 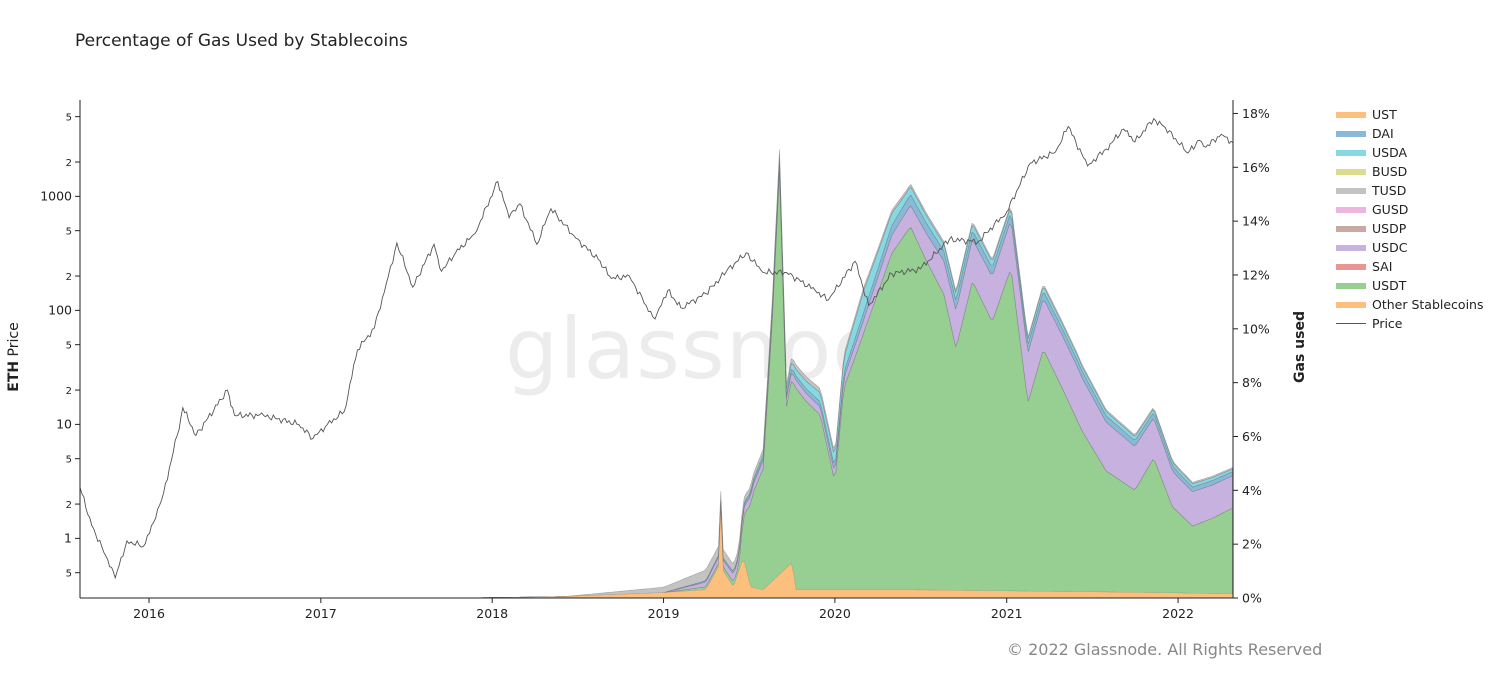 What do you see at coordinates (1384, 114) in the screenshot?
I see `legend-label: UST` at bounding box center [1384, 114].